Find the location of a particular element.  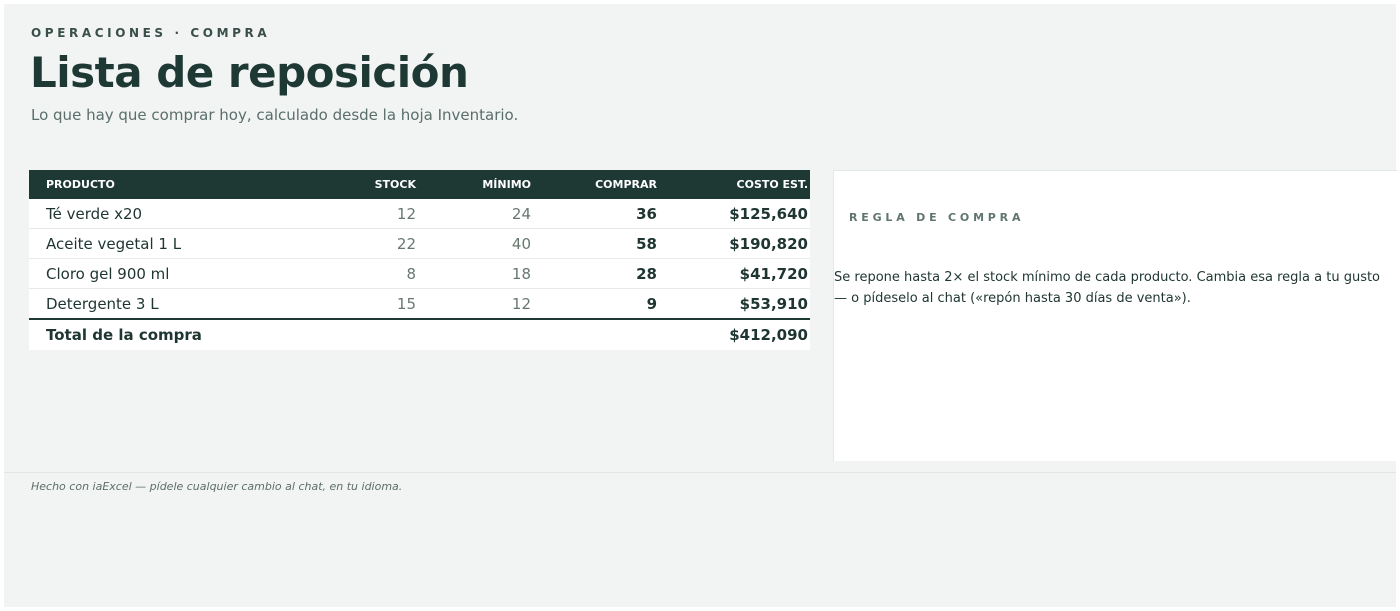

rule-title: REGLA DE COMPRA is located at coordinates (937, 217).